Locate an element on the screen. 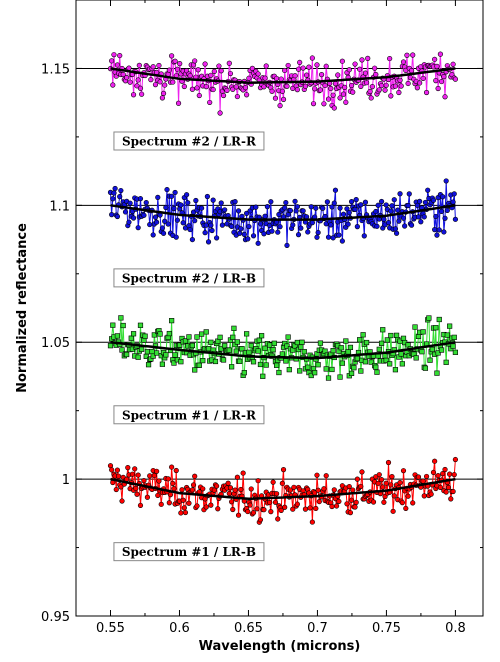 This screenshot has width=500, height=662. x-tick-label: 0.65 is located at coordinates (248, 628).